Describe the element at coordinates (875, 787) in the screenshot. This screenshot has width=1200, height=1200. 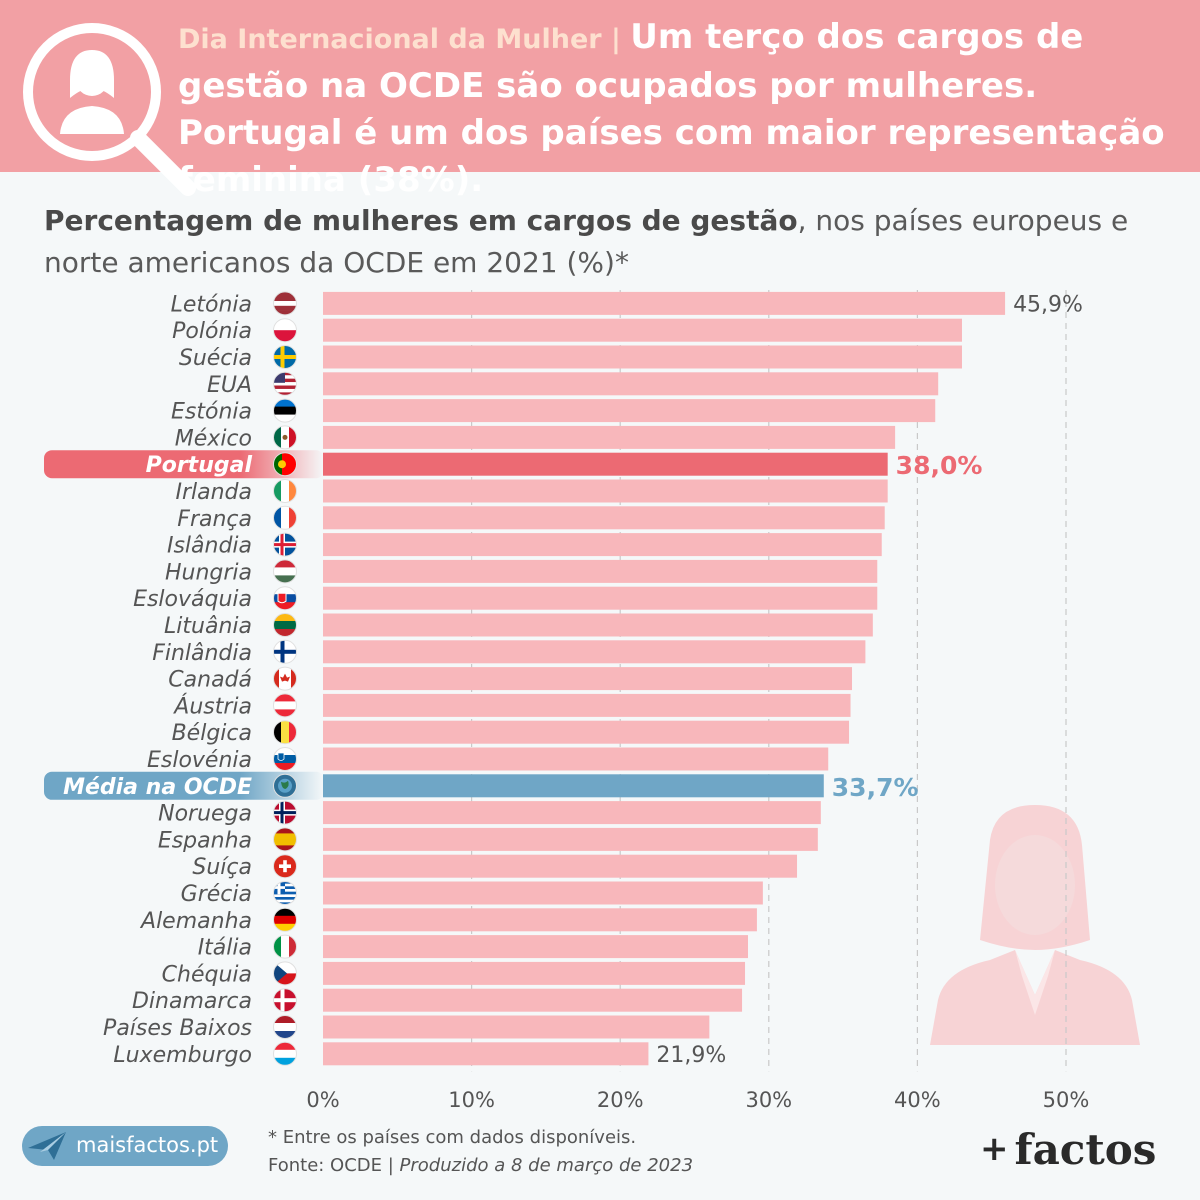
I see `value-label: 33,7%` at that location.